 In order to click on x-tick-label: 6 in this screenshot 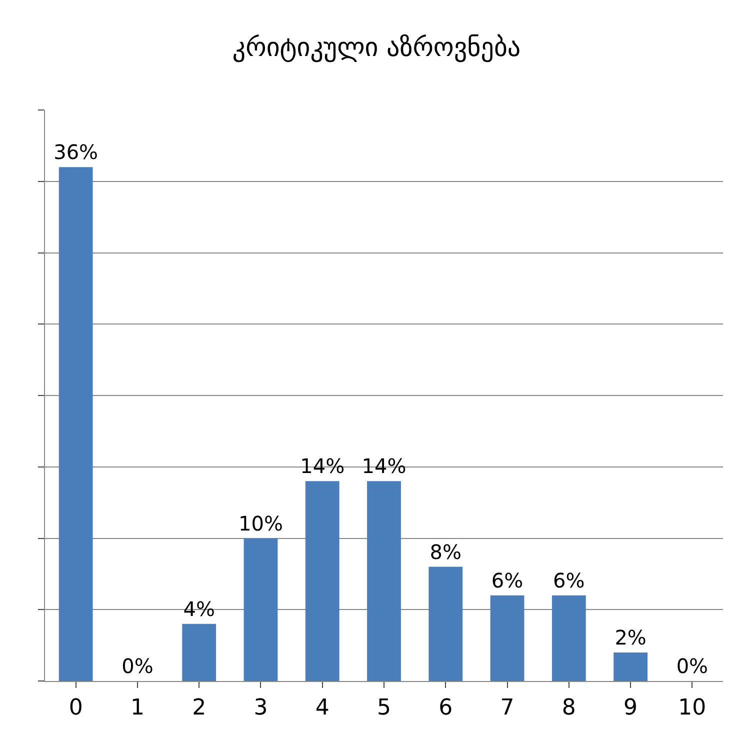, I will do `click(445, 707)`.